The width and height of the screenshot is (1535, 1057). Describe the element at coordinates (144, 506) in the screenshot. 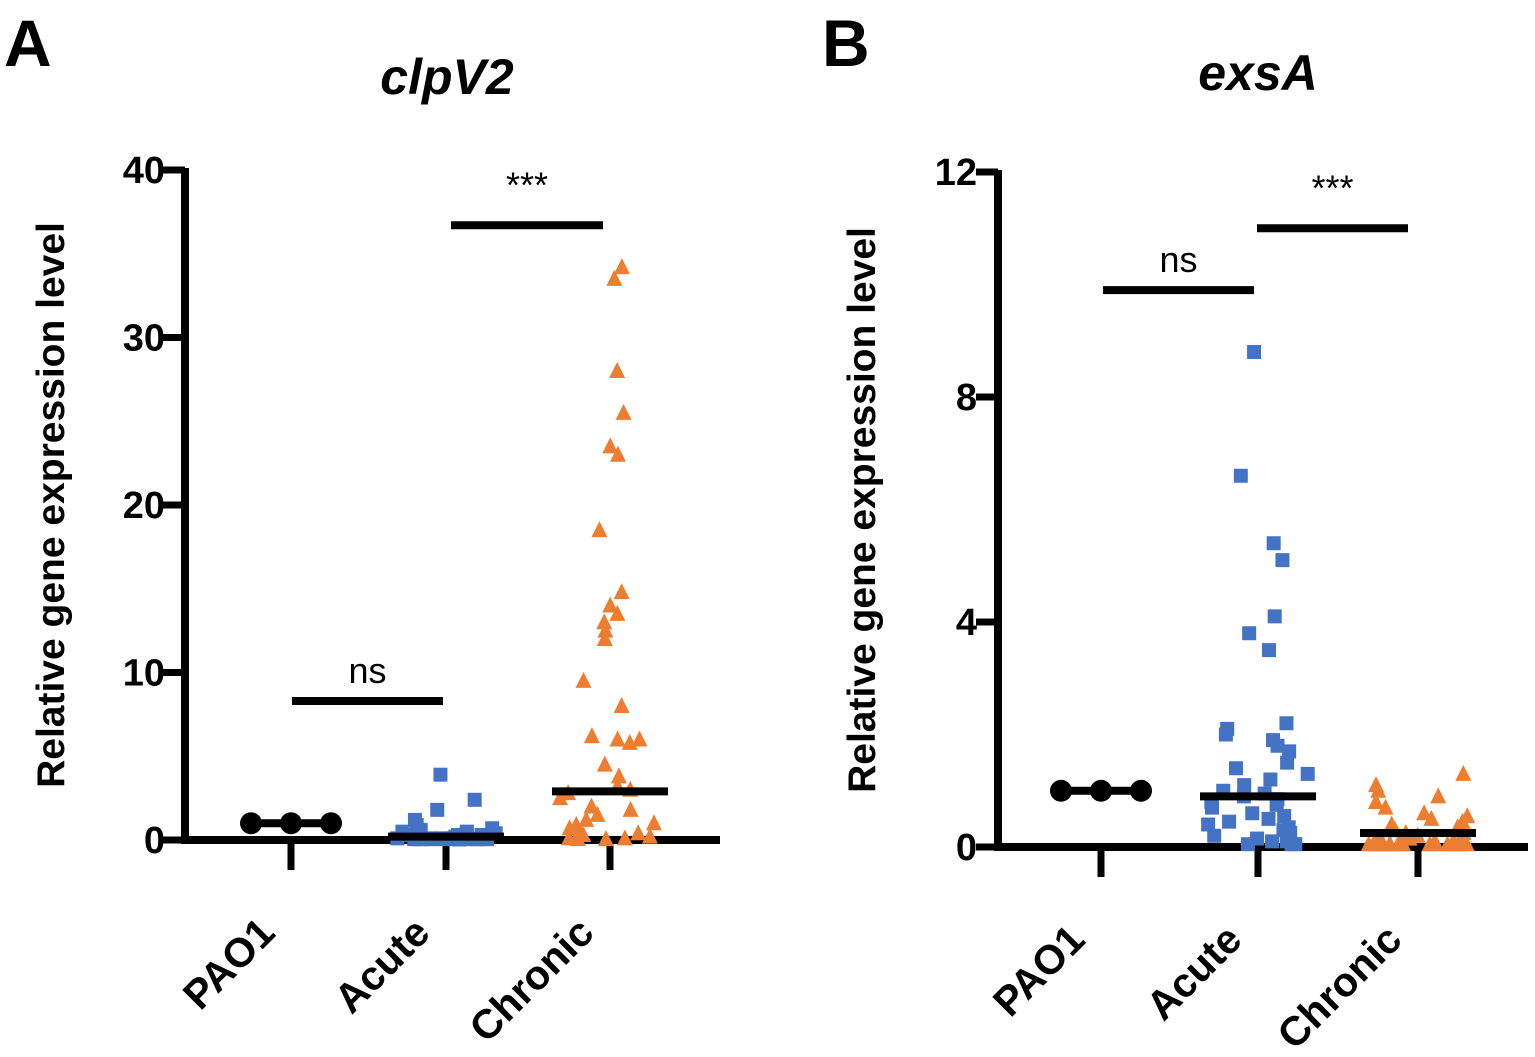

I see `y-tick-label: 20` at that location.